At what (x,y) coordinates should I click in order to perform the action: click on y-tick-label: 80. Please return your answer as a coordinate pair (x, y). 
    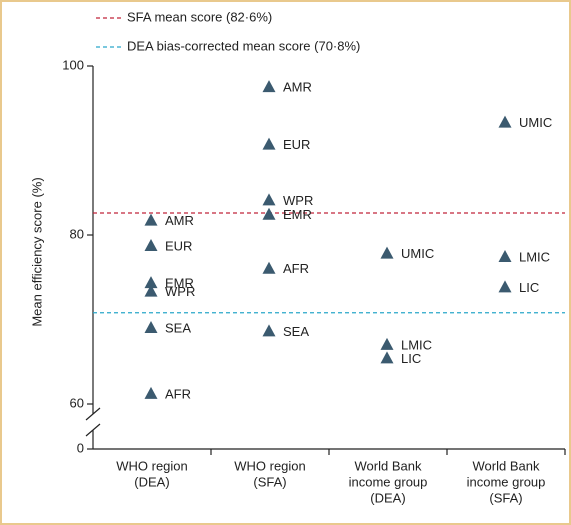
    Looking at the image, I should click on (77, 233).